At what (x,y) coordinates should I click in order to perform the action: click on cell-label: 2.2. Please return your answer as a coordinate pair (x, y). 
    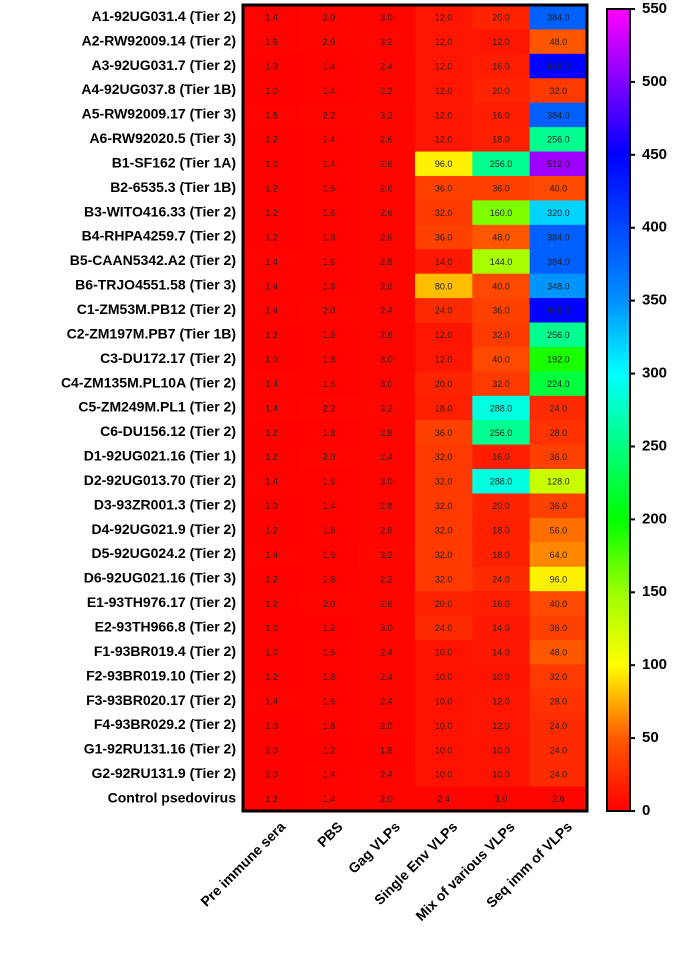
    Looking at the image, I should click on (386, 91).